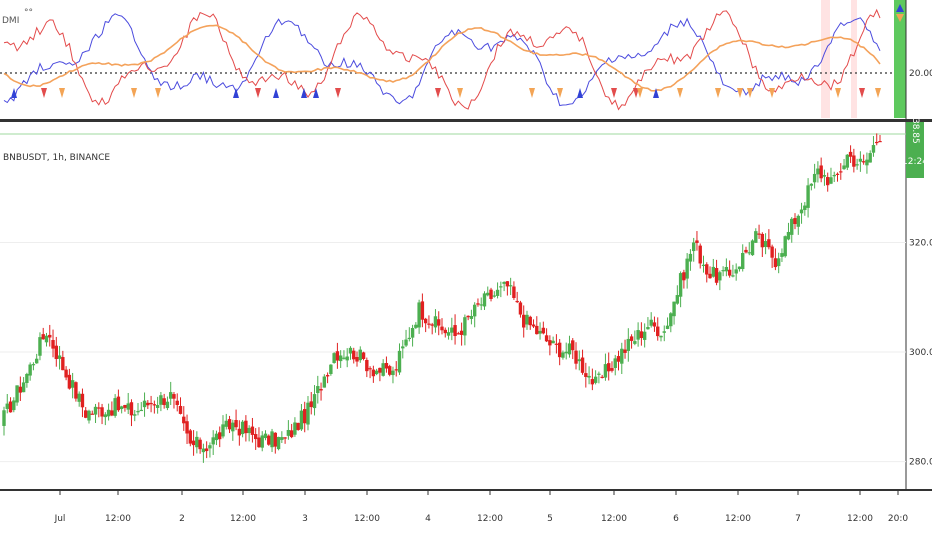 The width and height of the screenshot is (932, 550). I want to click on time-axis-label: 3, so click(305, 519).